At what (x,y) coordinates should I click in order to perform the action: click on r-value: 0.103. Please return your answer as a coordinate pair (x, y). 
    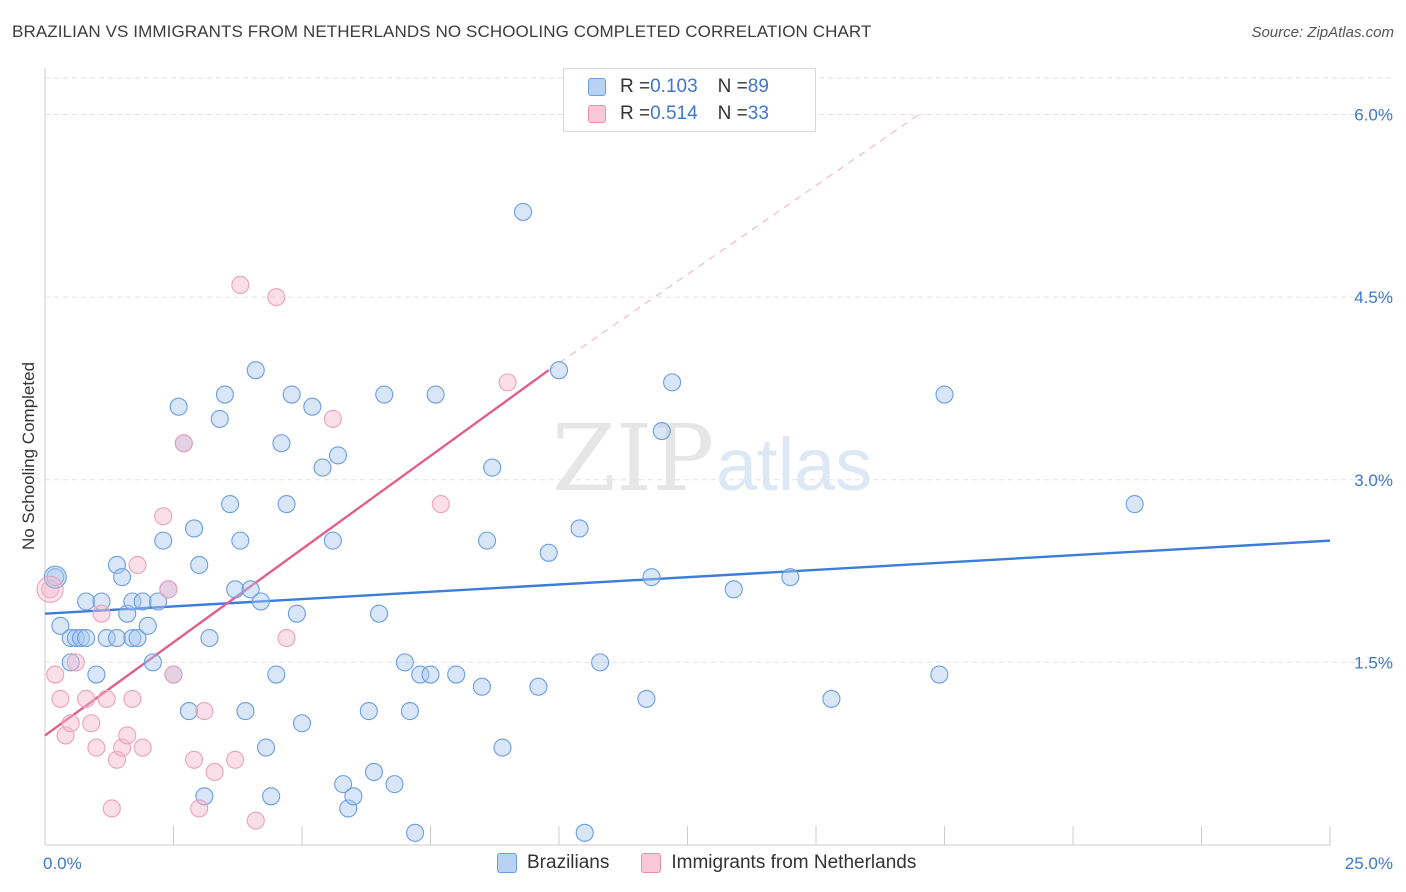
    Looking at the image, I should click on (674, 86).